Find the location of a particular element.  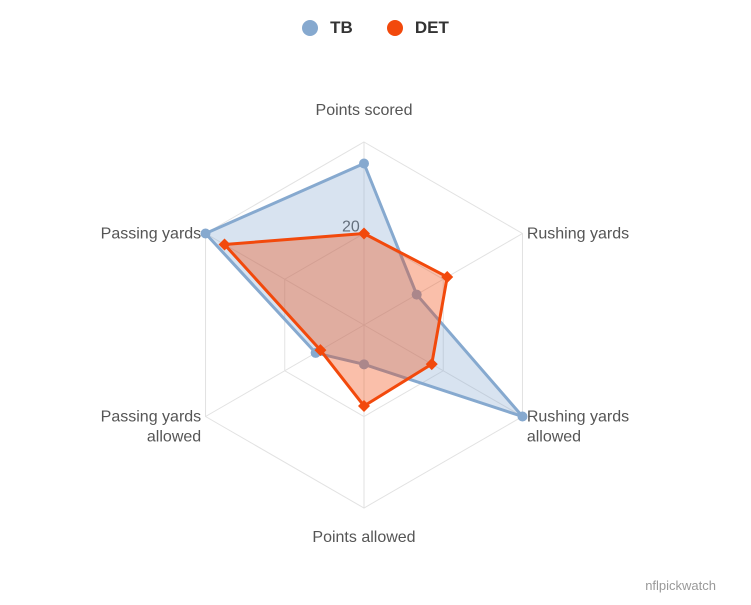

axis-label-line: Points allowed is located at coordinates (363, 537).